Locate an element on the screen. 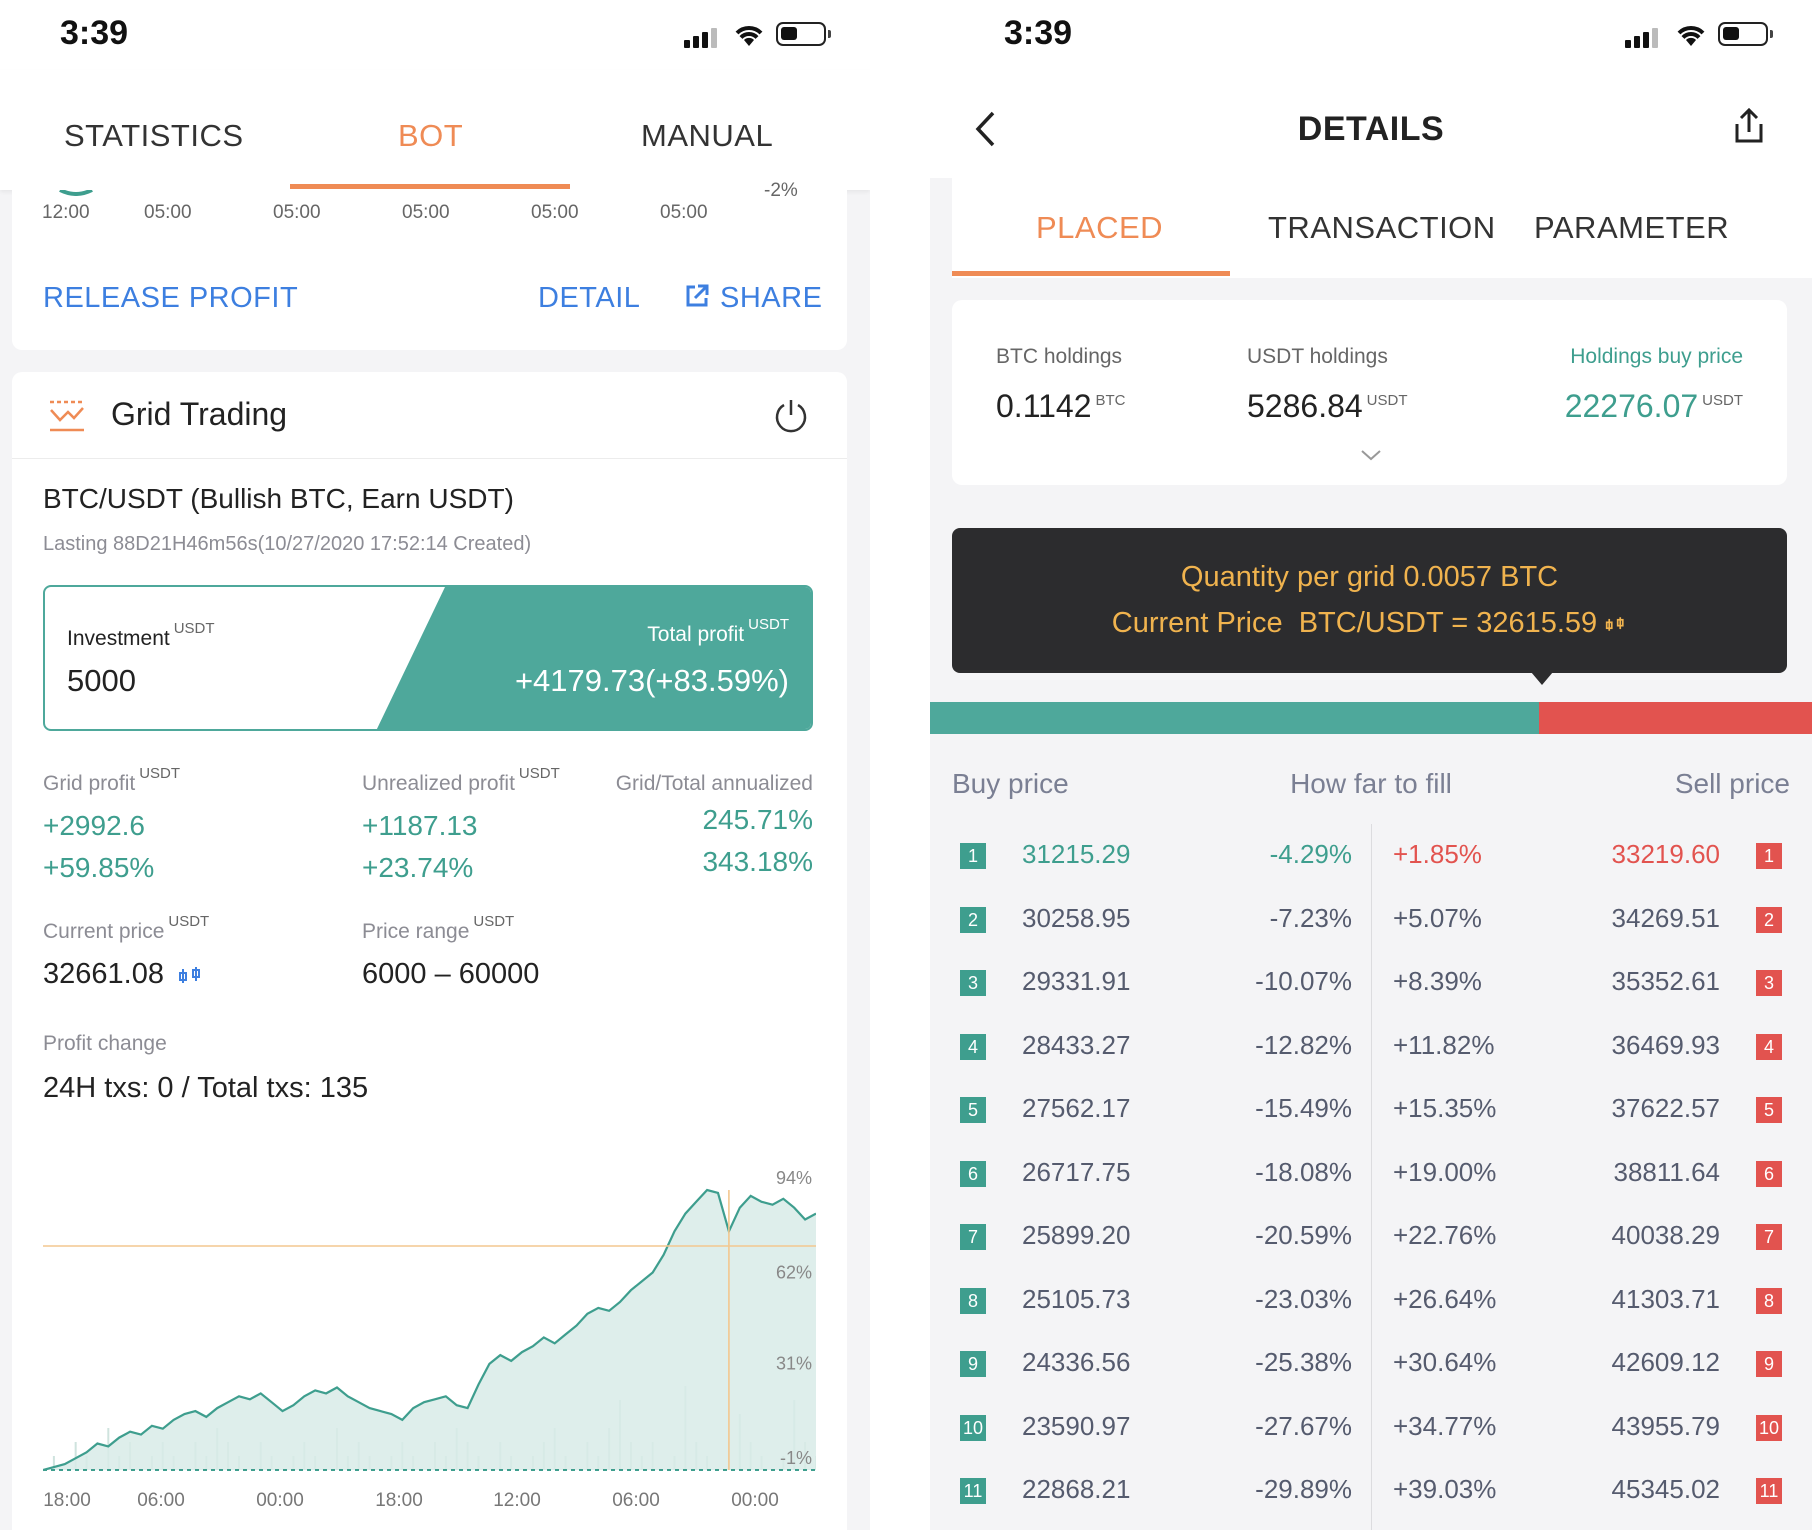  sell-price-cell: 40038.29 is located at coordinates (1665, 1235).